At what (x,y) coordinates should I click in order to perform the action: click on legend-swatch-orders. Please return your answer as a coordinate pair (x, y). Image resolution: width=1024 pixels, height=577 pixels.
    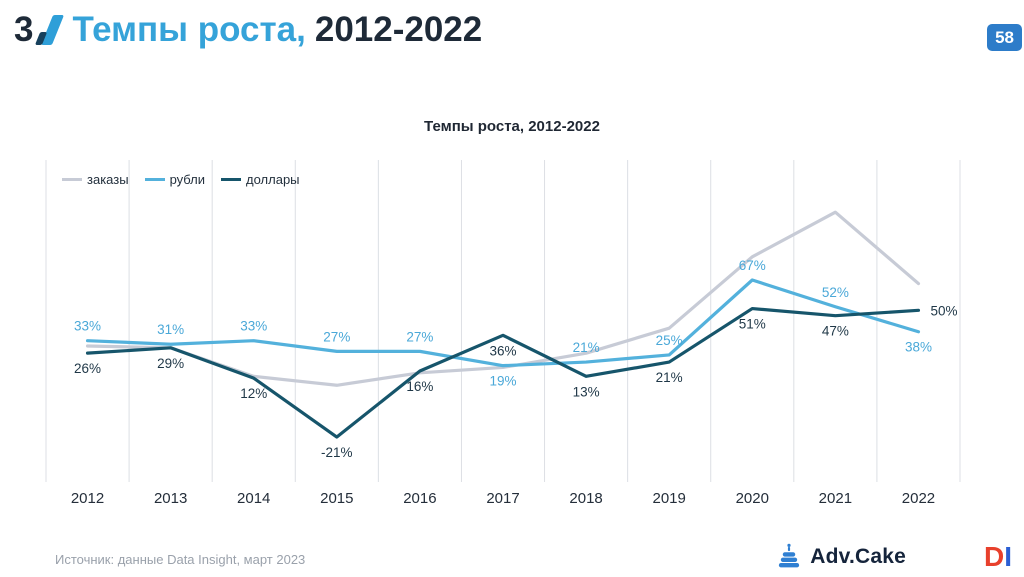
    Looking at the image, I should click on (72, 179).